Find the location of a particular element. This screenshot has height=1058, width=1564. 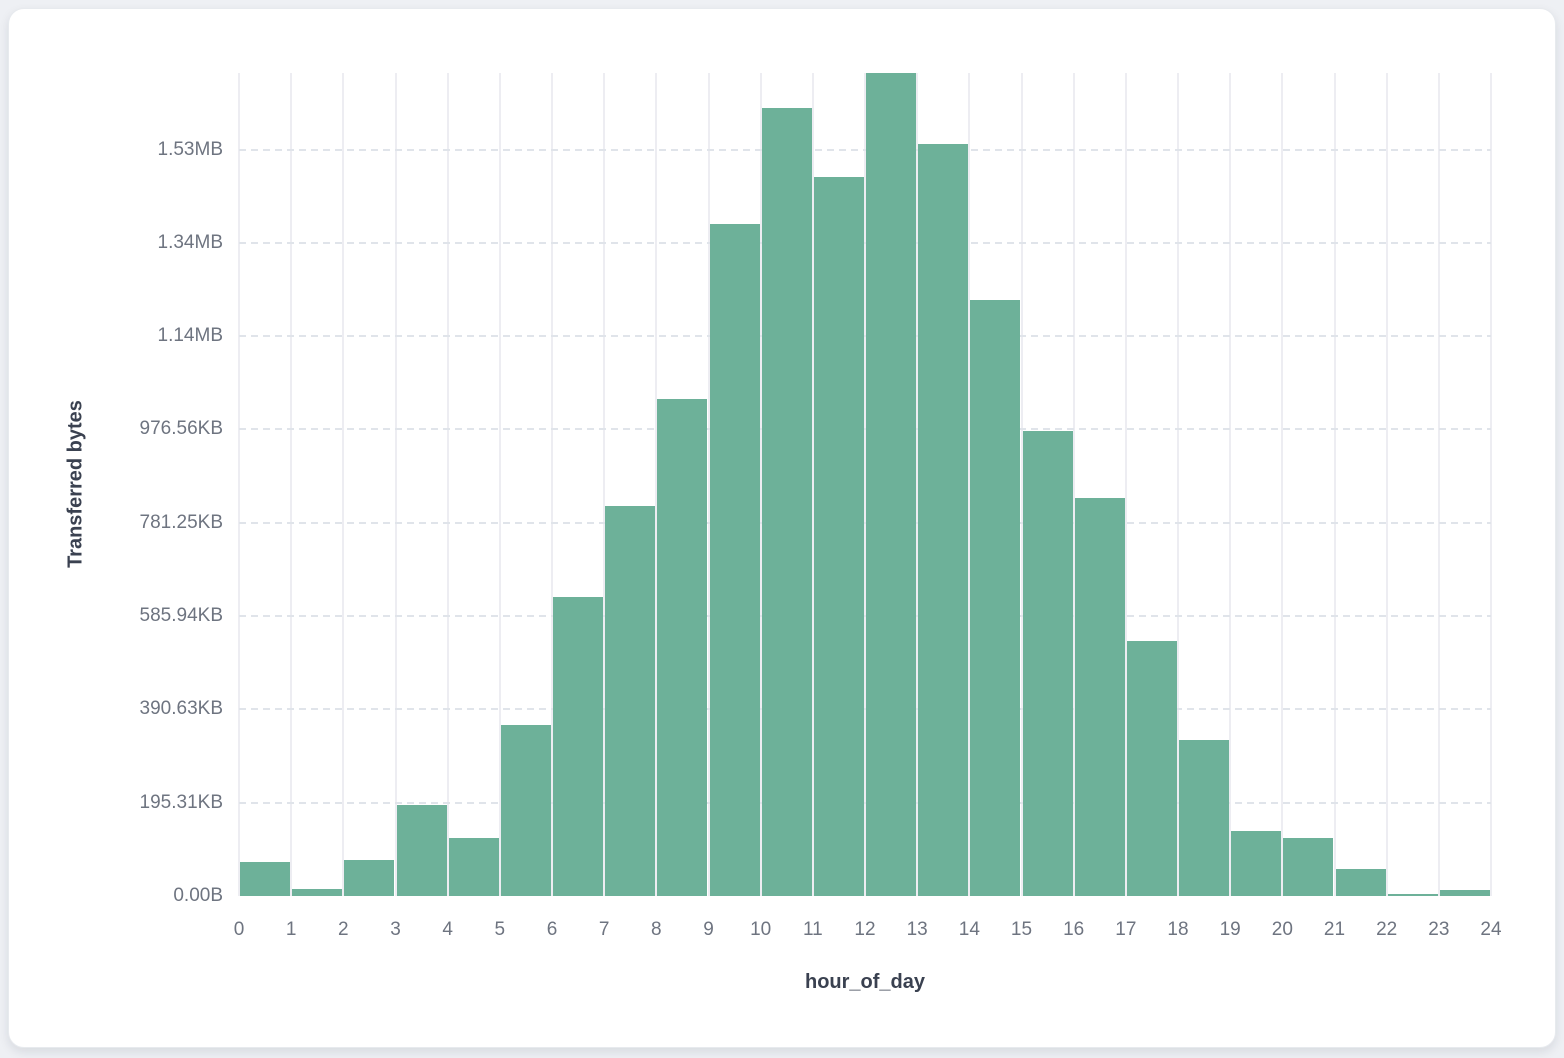

x-tick-label: 17 is located at coordinates (1126, 929).